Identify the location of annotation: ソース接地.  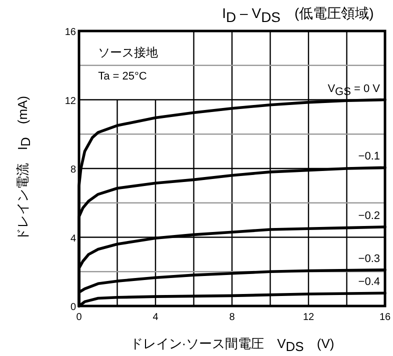
(128, 52).